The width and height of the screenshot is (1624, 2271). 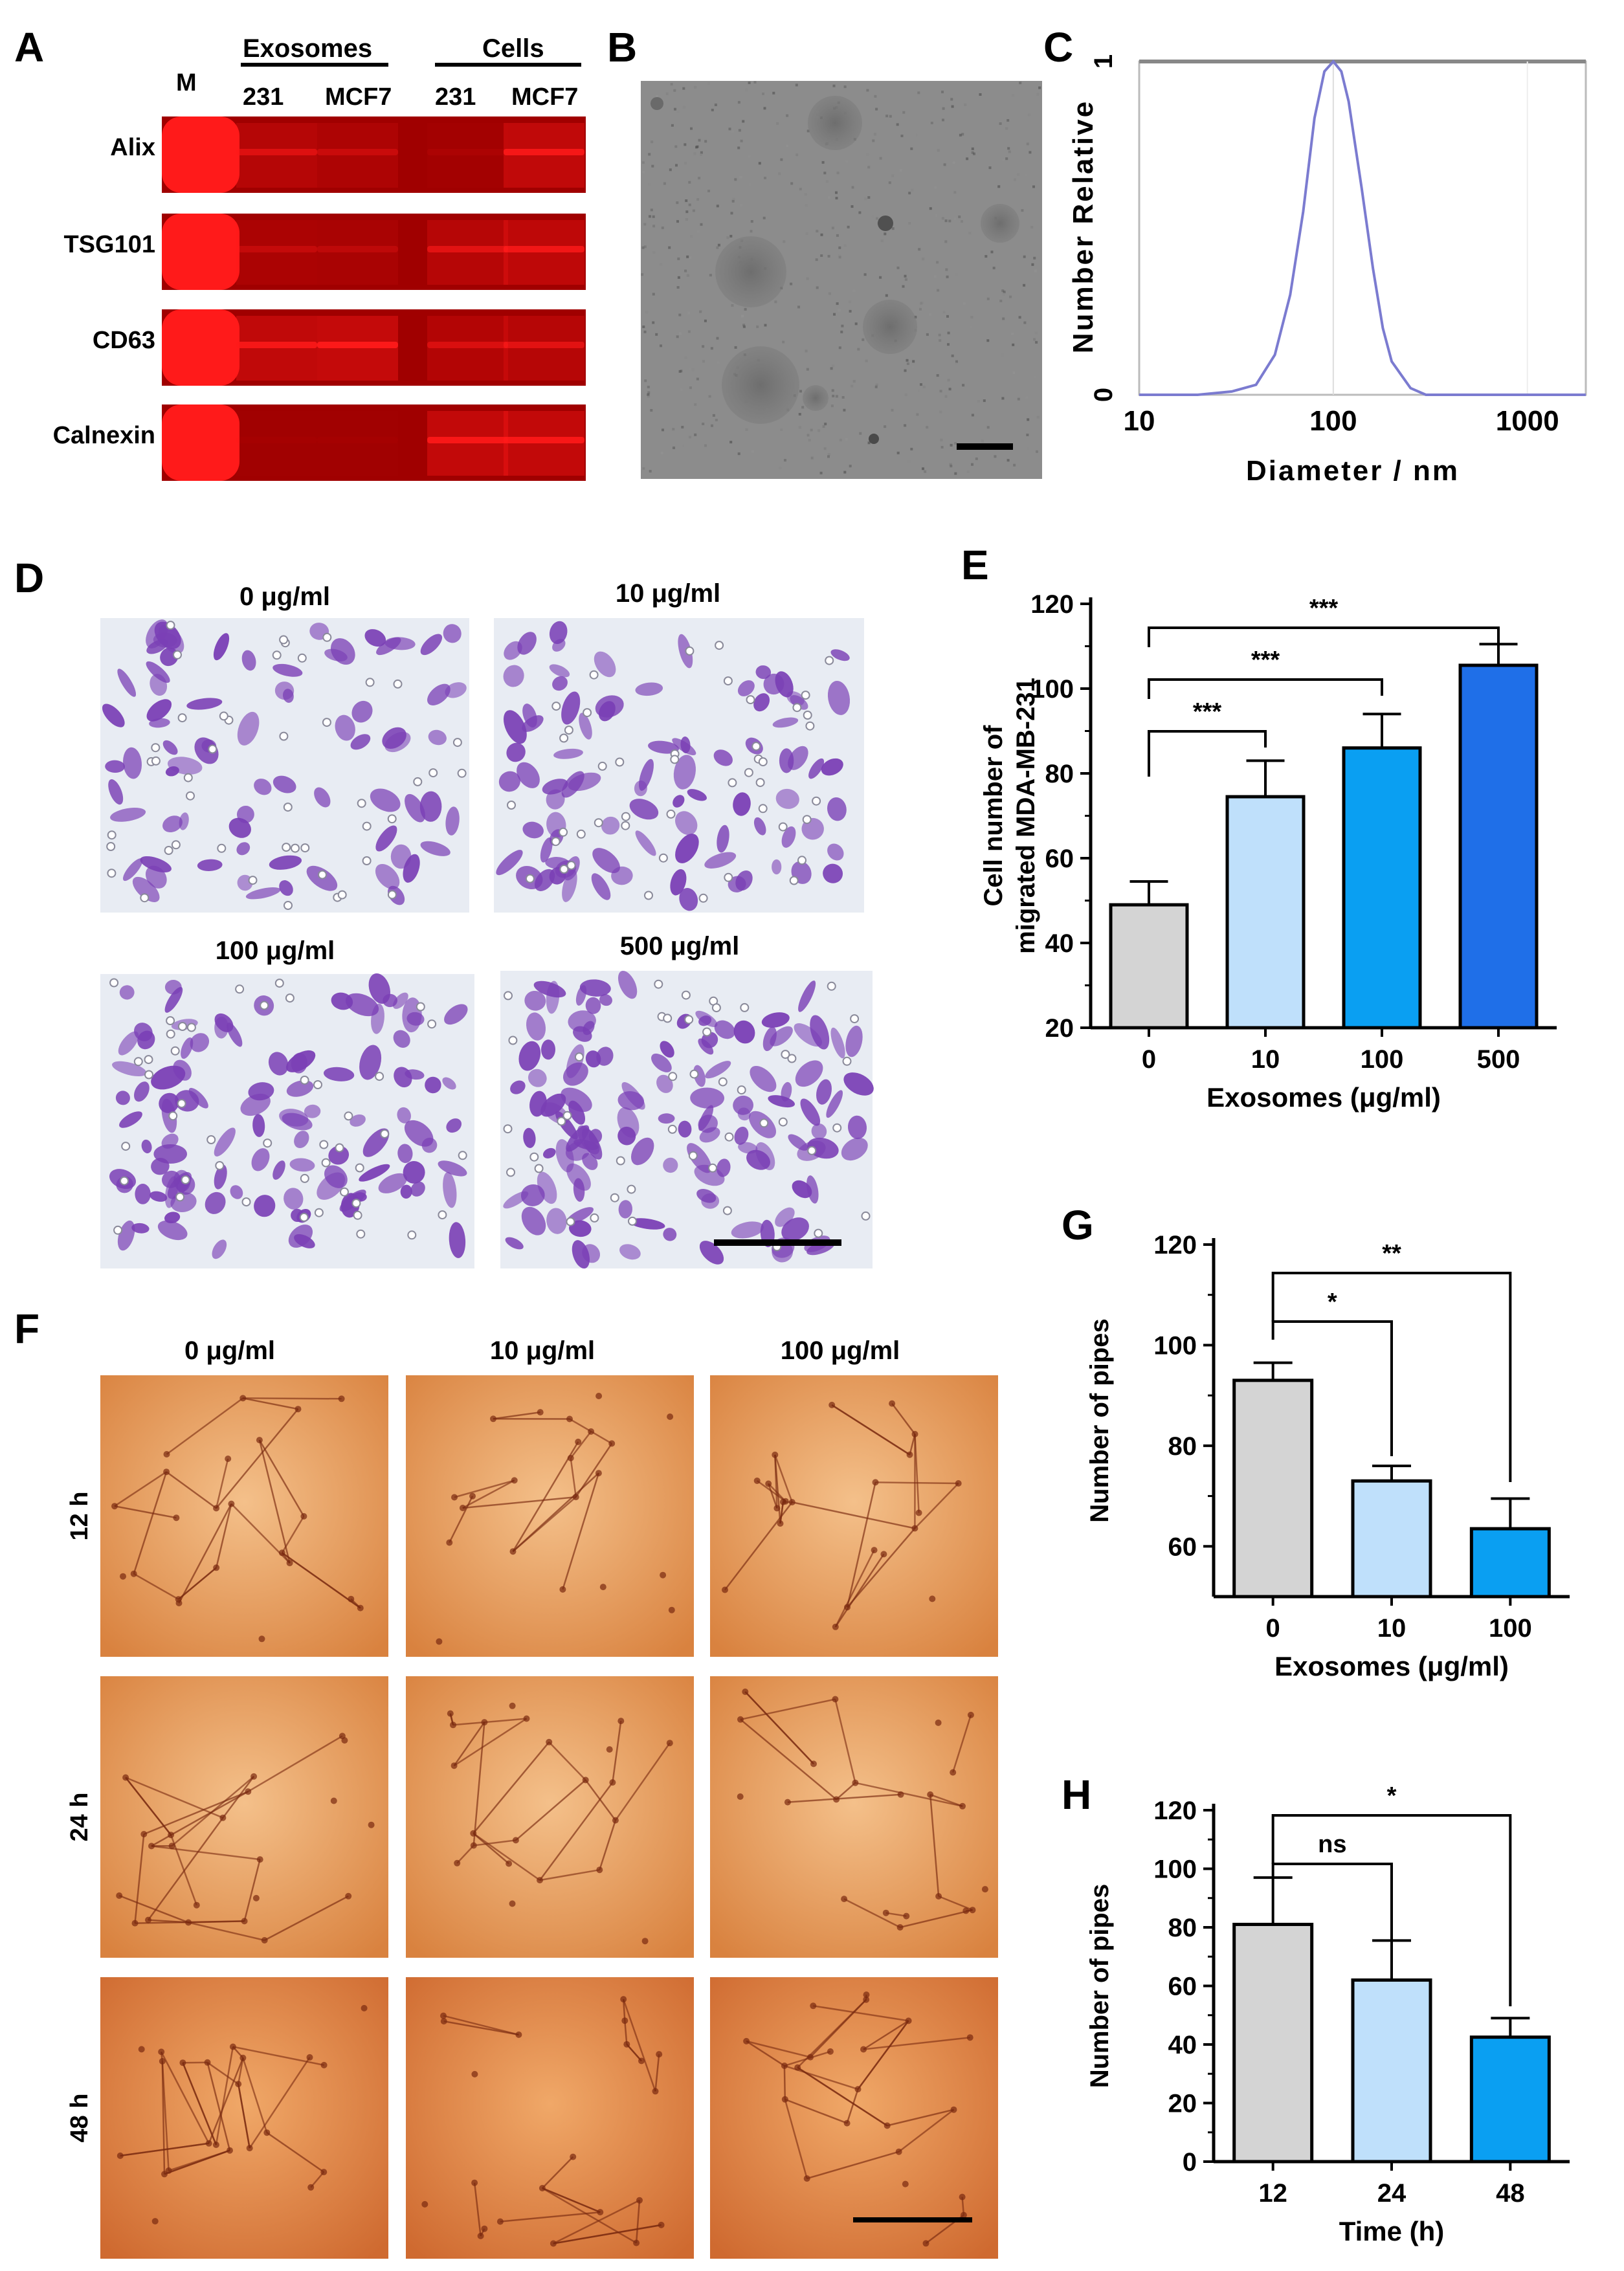 I want to click on significance-label: ***, so click(x=1207, y=712).